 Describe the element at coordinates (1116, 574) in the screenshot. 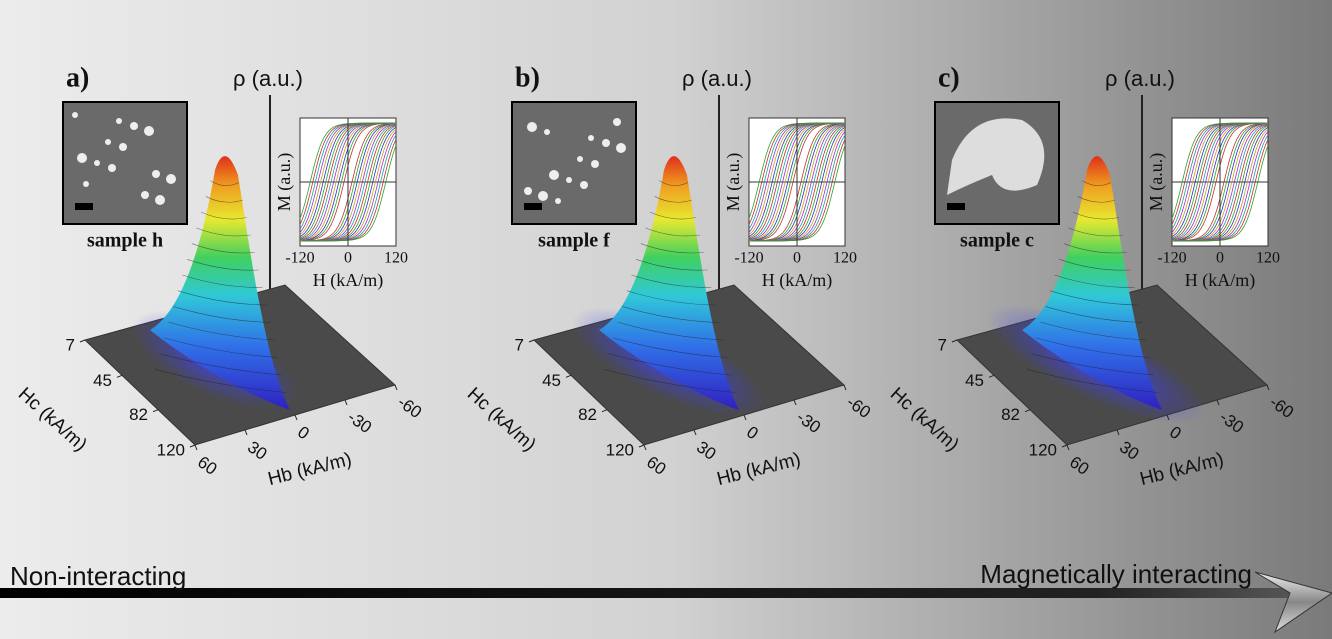

I see `arrow-right-label: Magnetically interacting` at that location.